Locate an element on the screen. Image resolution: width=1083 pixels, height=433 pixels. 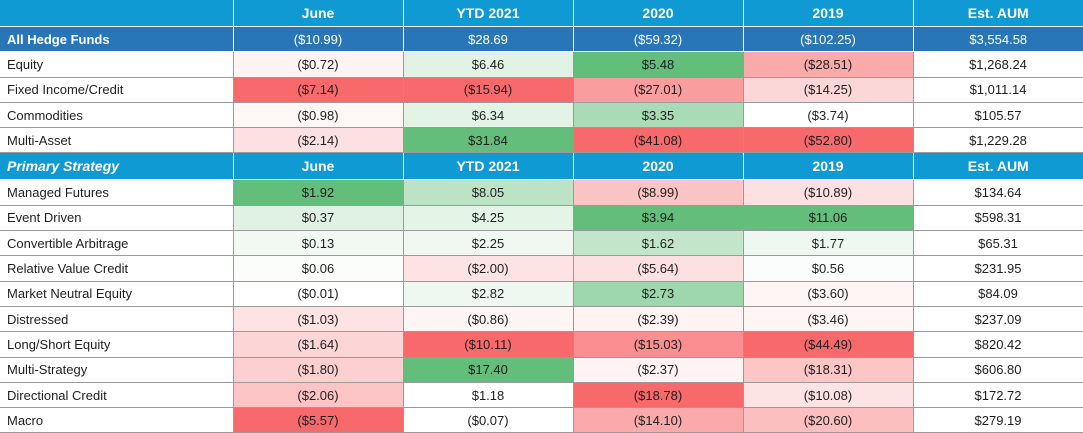
cell-2019: $11.06 is located at coordinates (828, 218).